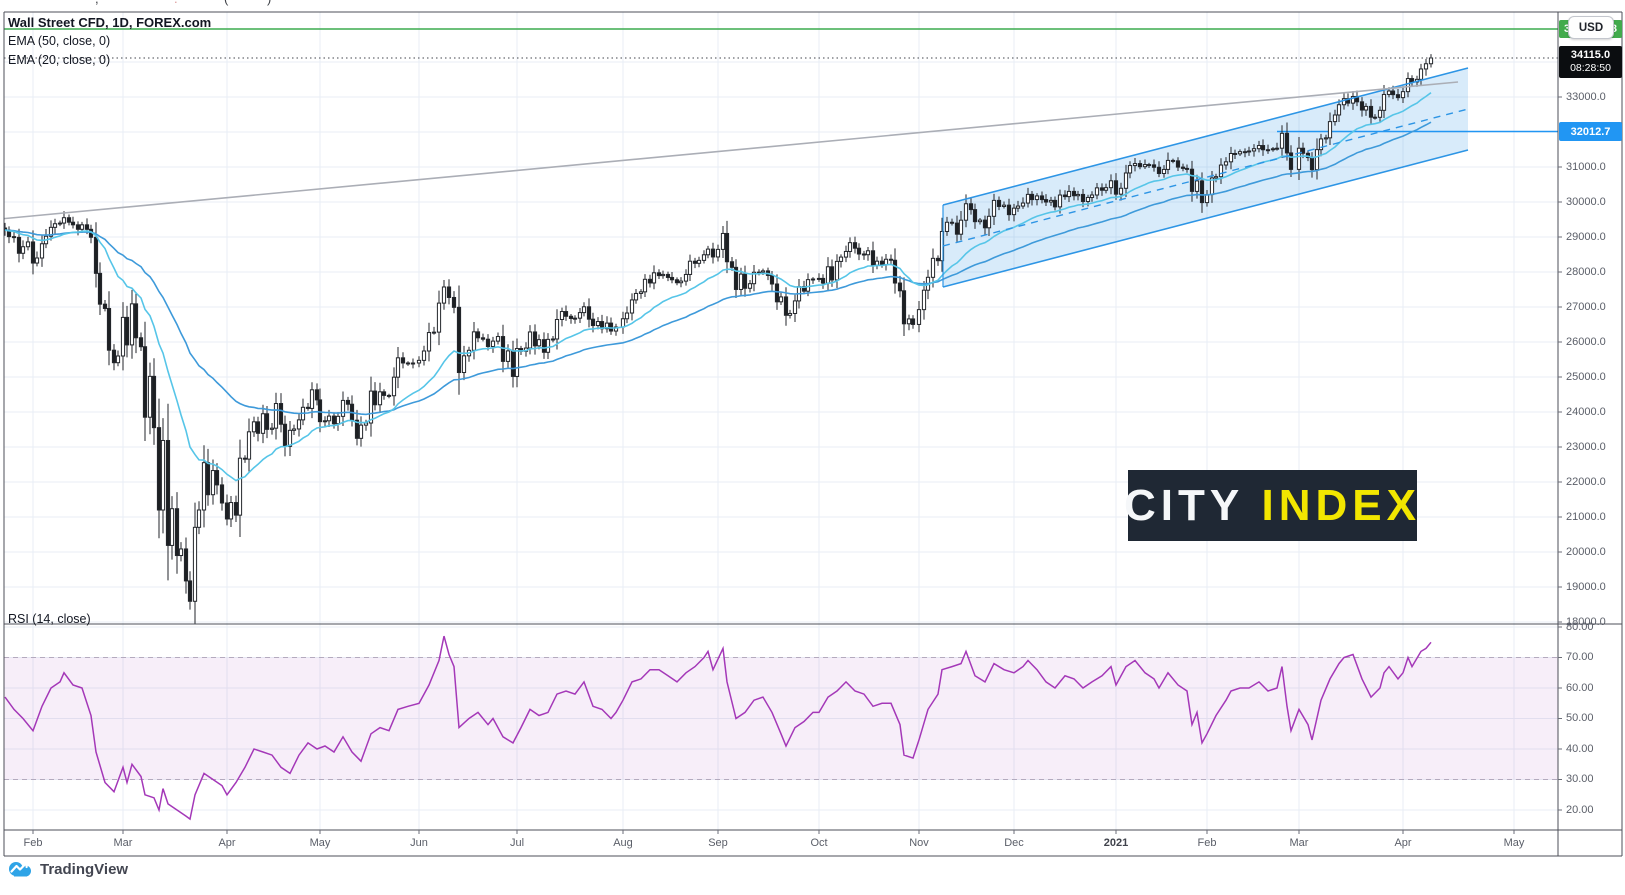 The width and height of the screenshot is (1625, 895). I want to click on time-axis-tick: Nov, so click(919, 843).